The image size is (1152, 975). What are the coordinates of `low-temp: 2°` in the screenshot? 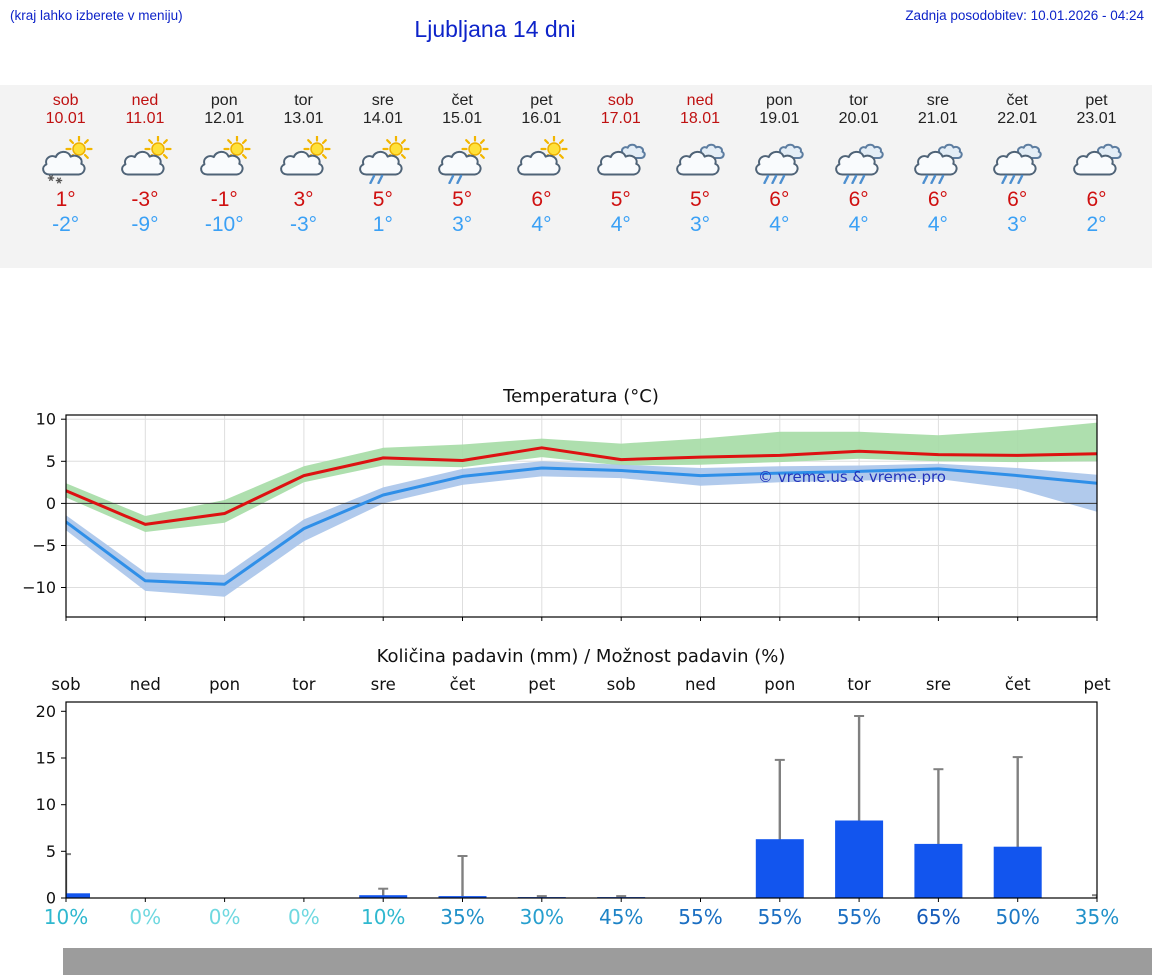 It's located at (1096, 224).